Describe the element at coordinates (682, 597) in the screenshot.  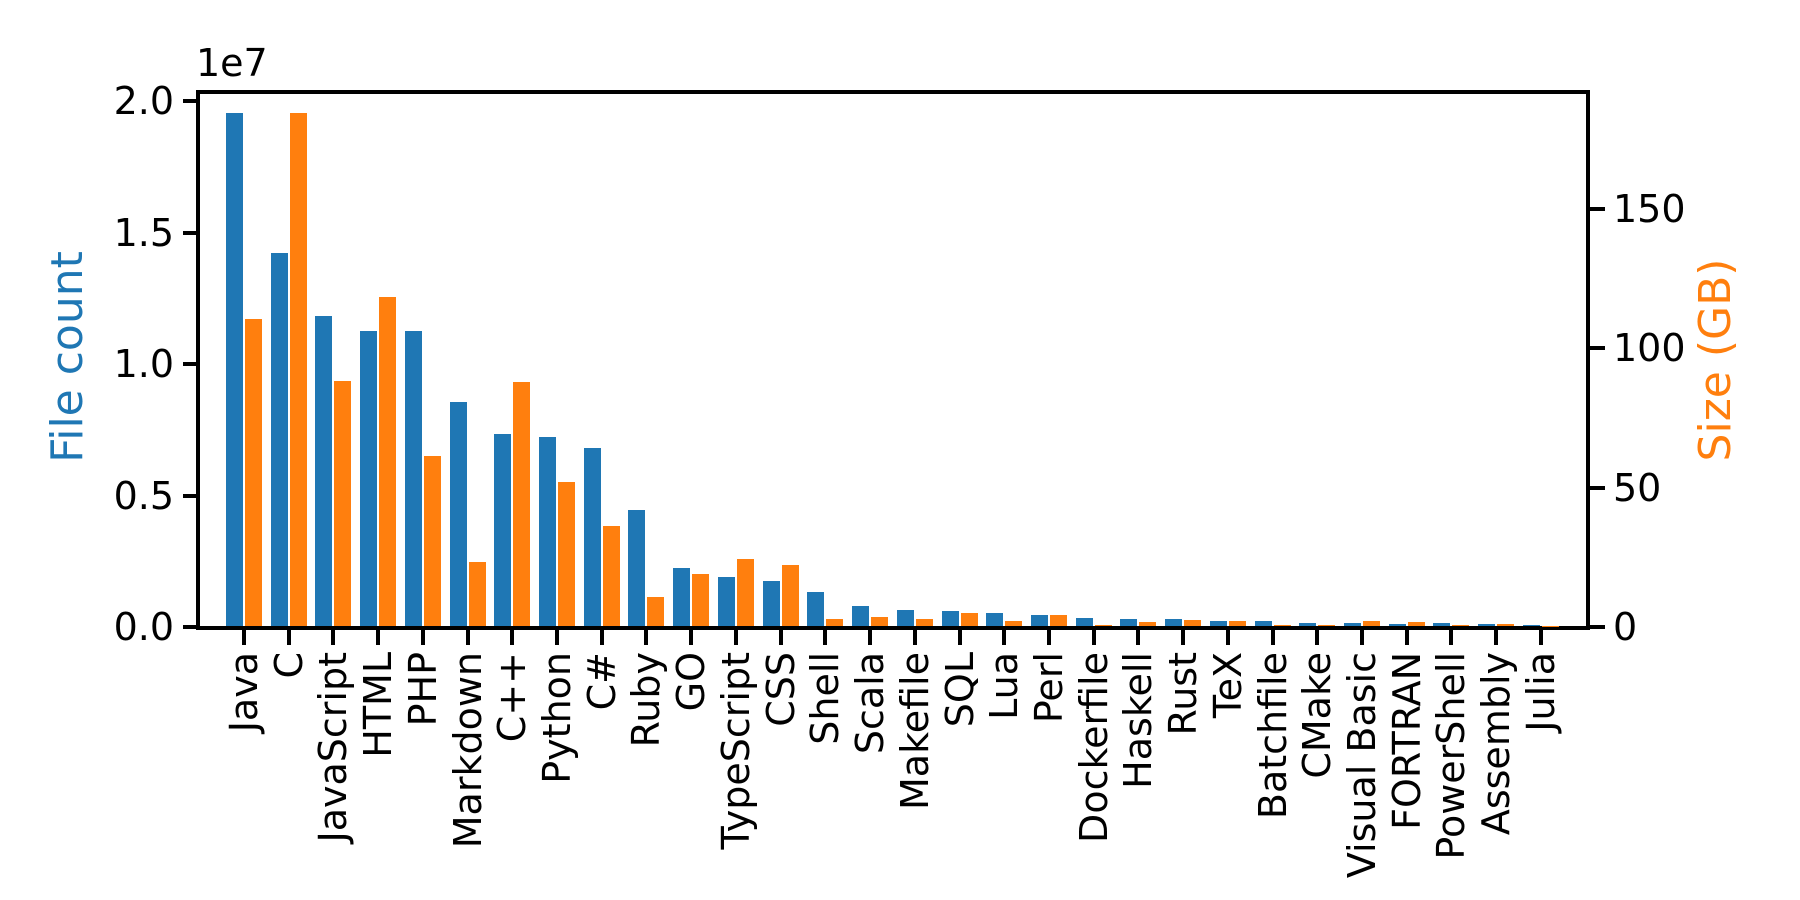
I see `bar-file-count-go` at that location.